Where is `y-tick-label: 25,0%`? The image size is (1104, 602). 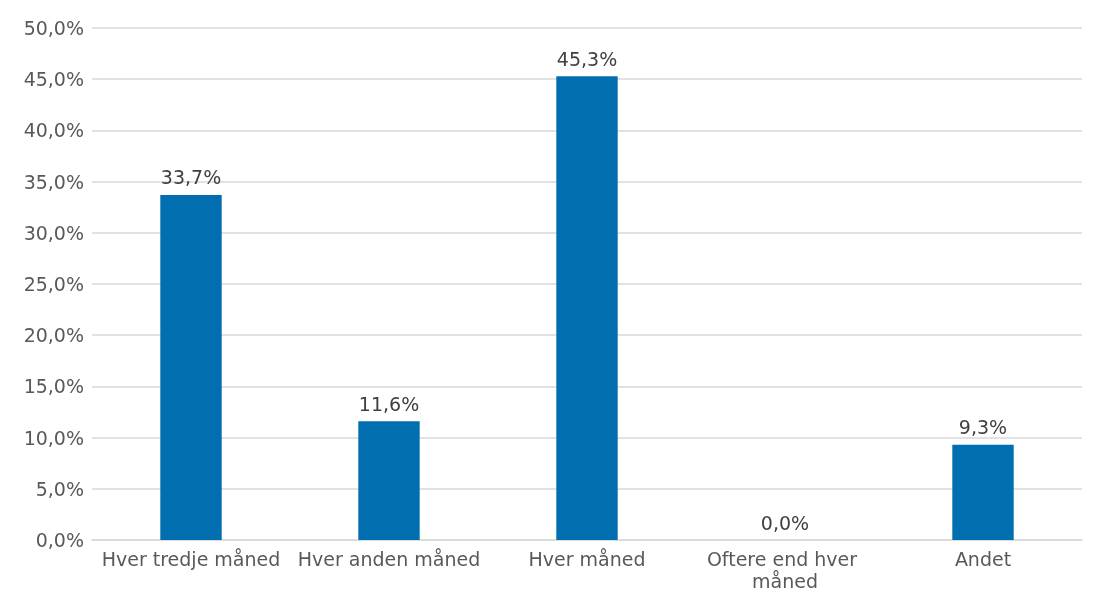 y-tick-label: 25,0% is located at coordinates (53, 284).